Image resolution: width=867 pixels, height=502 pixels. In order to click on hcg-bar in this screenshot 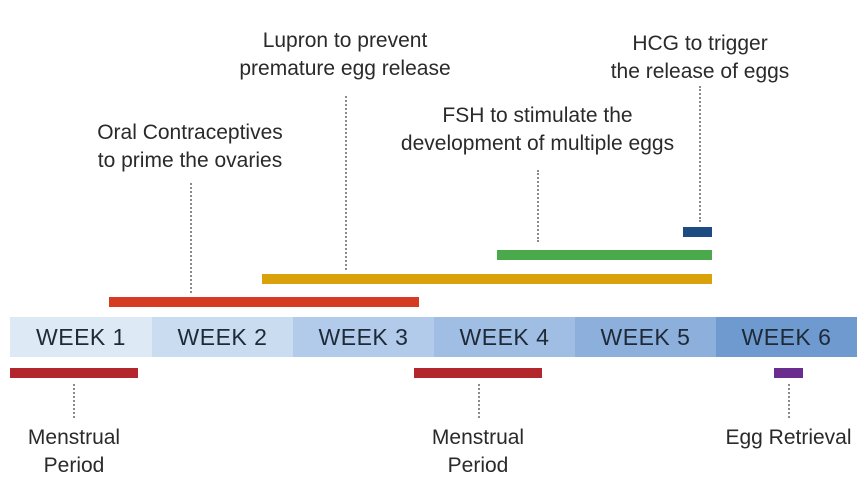, I will do `click(697, 232)`.